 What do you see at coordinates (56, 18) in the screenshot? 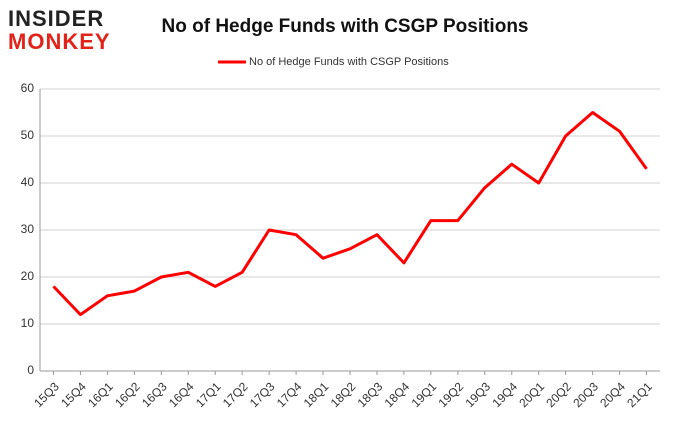
I see `logo-top: INSIDER` at bounding box center [56, 18].